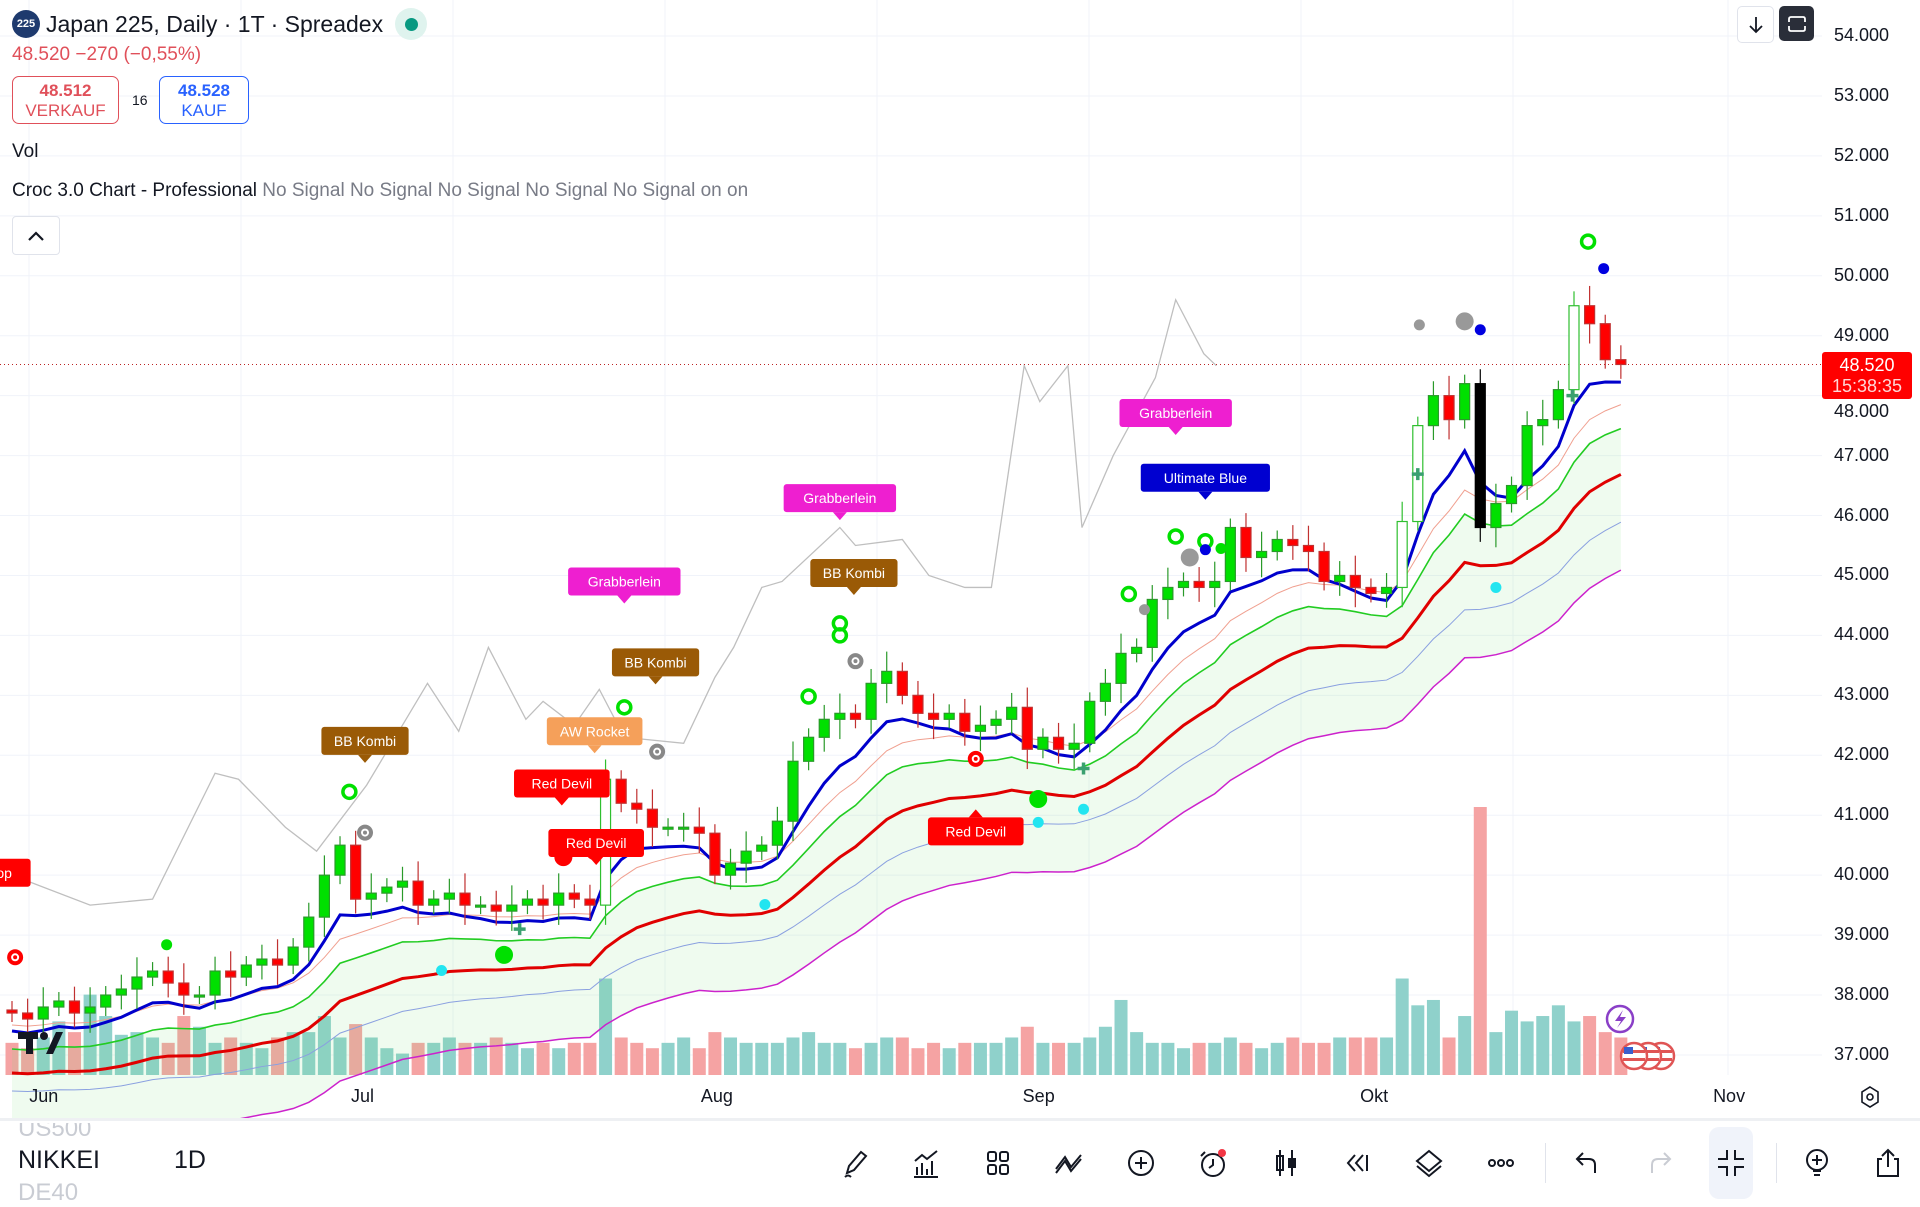 The image size is (1920, 1207). I want to click on buy-button: 48.528 KAUF, so click(204, 100).